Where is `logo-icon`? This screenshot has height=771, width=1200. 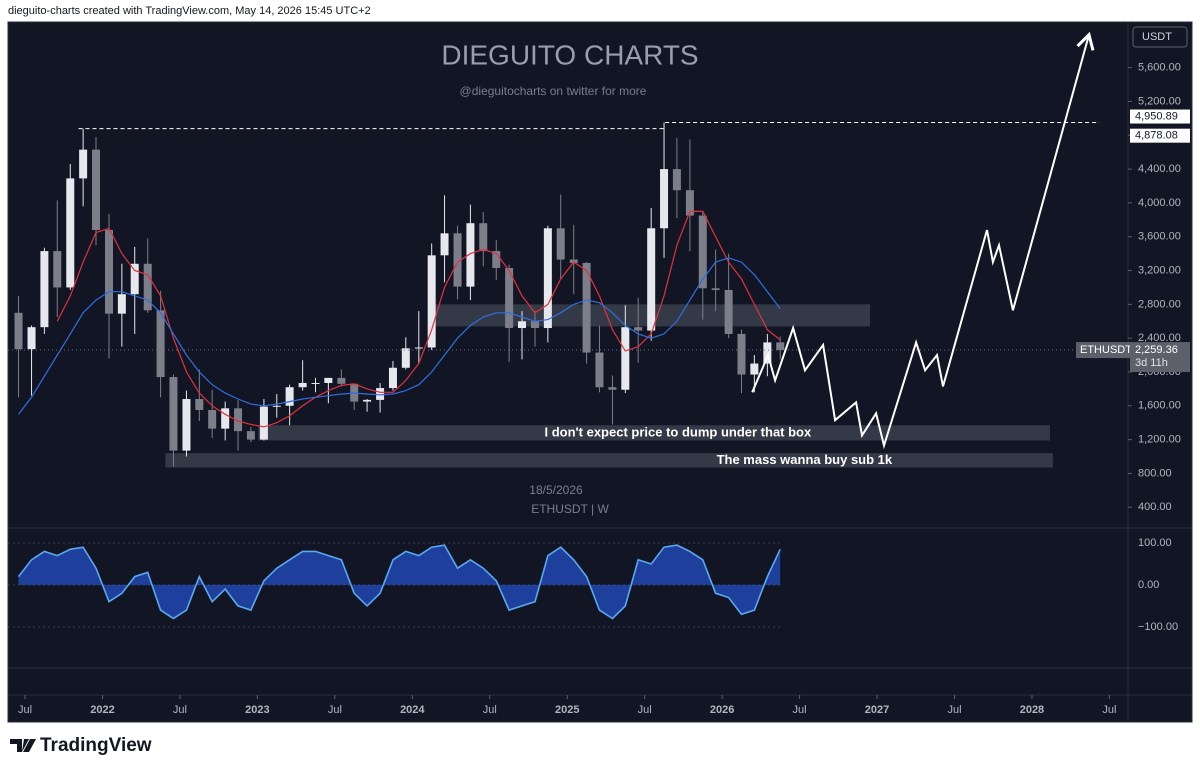
logo-icon is located at coordinates (23, 745).